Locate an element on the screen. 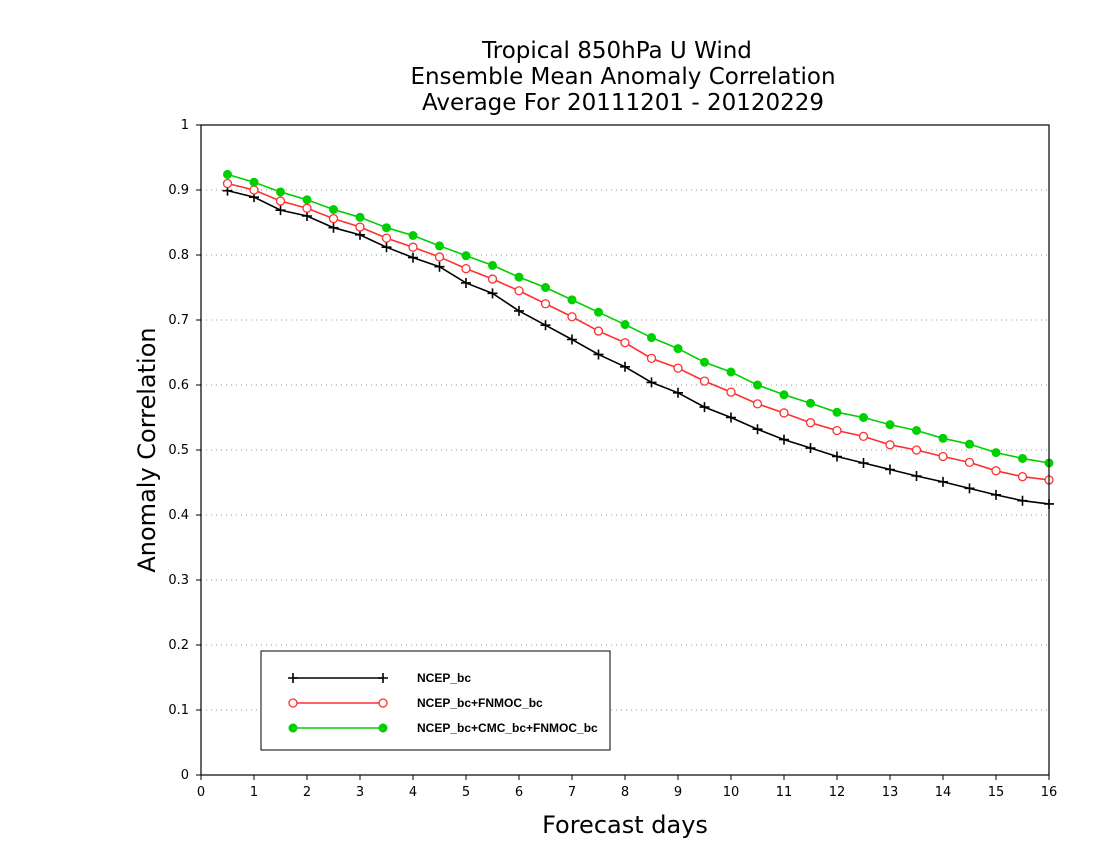 The height and width of the screenshot is (850, 1100). x-tick-label: 1 is located at coordinates (254, 792).